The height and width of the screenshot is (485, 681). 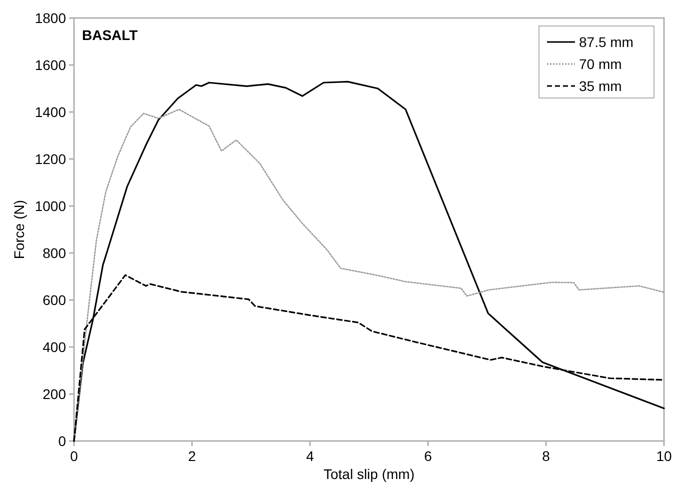 What do you see at coordinates (428, 456) in the screenshot?
I see `x-tick-label: 6` at bounding box center [428, 456].